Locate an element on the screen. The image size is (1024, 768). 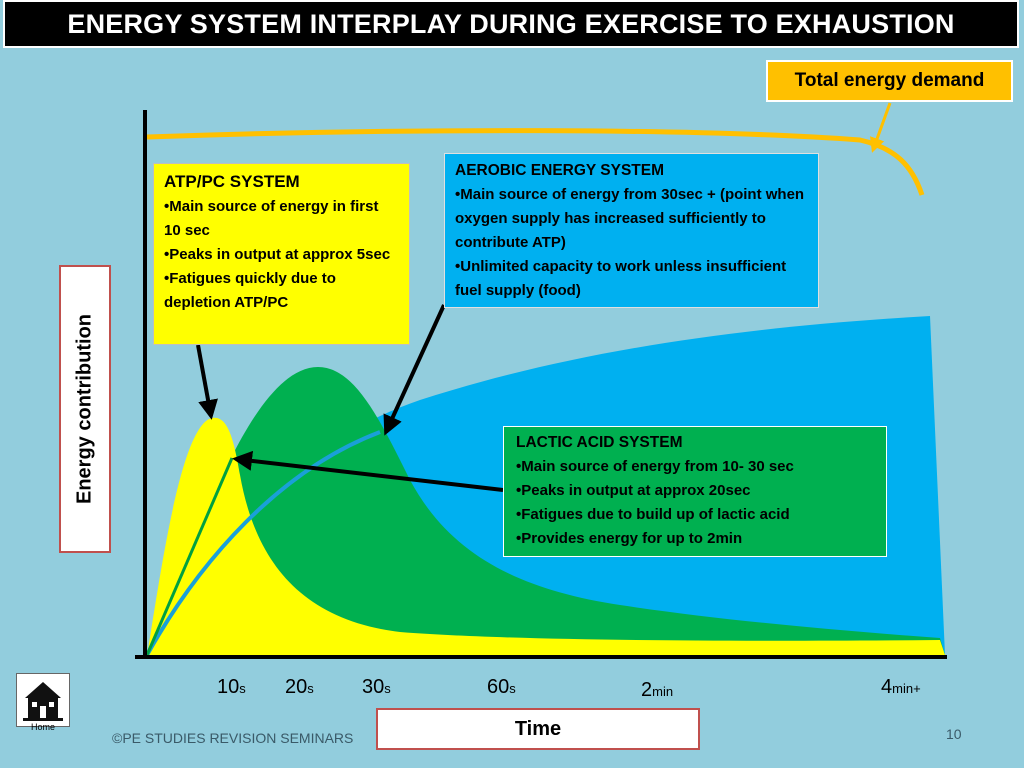
tick-4min: 4min+ is located at coordinates (901, 687).